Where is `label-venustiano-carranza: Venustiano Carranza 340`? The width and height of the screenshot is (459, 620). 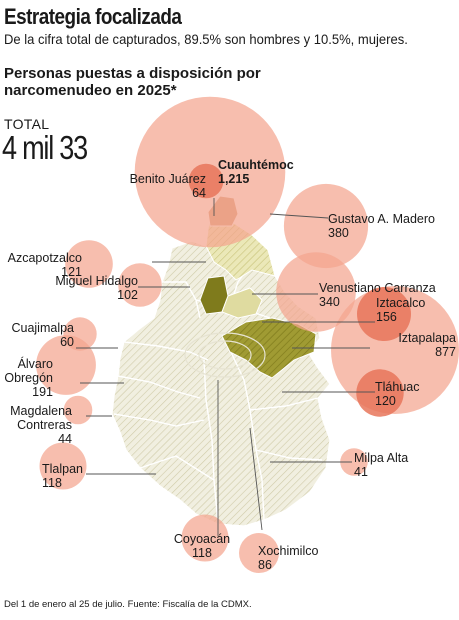 label-venustiano-carranza: Venustiano Carranza 340 is located at coordinates (377, 295).